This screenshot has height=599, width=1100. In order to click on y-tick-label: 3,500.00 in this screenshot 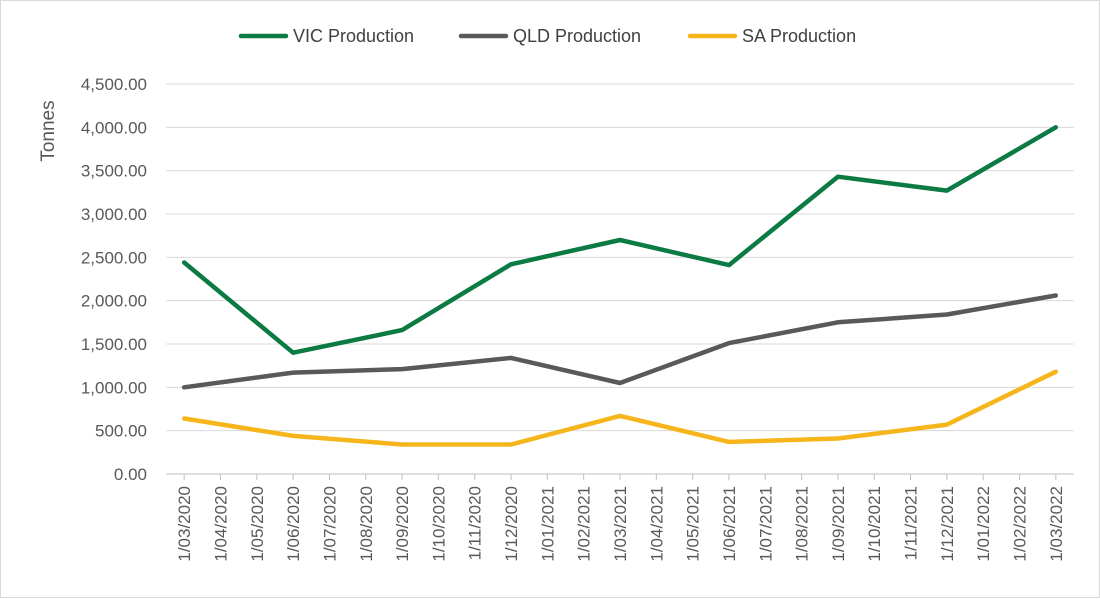, I will do `click(114, 171)`.